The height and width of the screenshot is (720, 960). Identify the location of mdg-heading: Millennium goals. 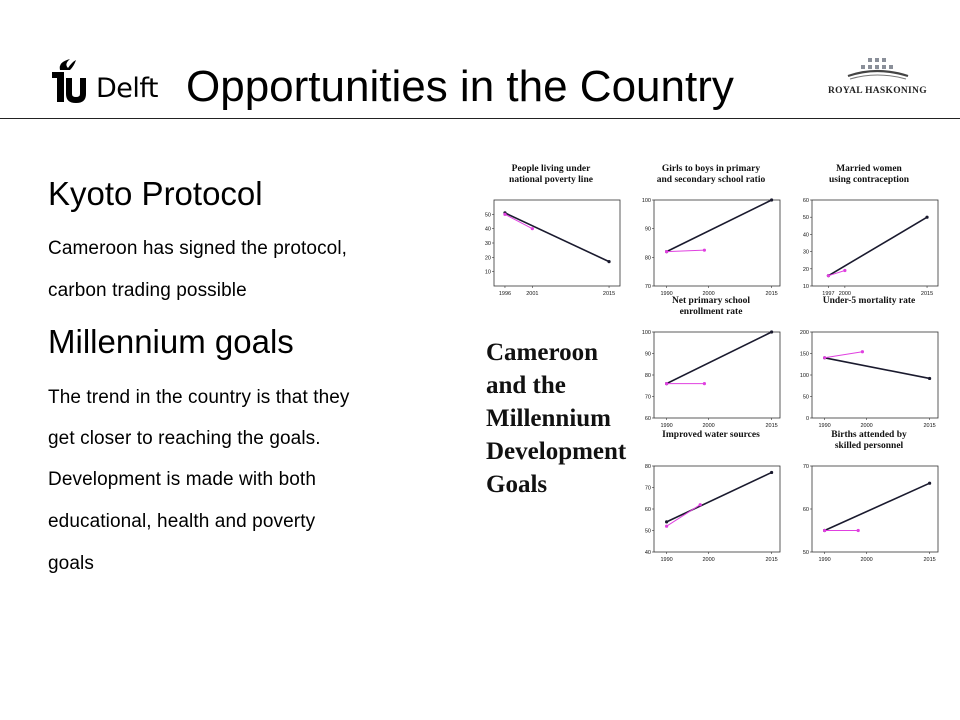
(171, 341).